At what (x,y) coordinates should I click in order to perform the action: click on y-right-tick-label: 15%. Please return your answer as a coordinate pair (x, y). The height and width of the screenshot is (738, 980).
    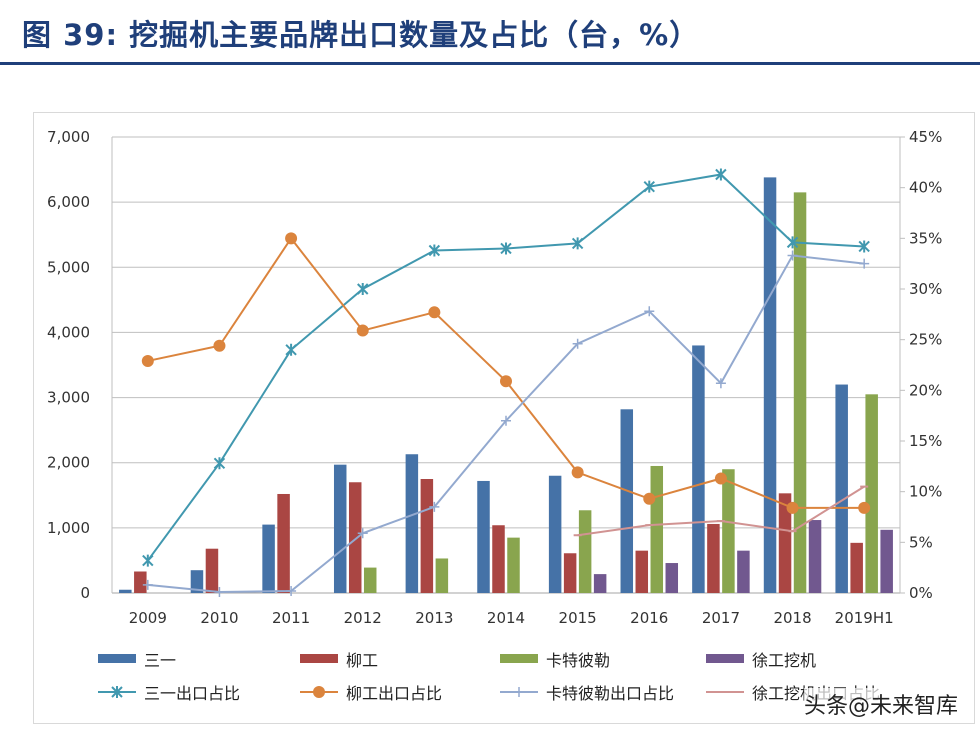
    Looking at the image, I should click on (925, 441).